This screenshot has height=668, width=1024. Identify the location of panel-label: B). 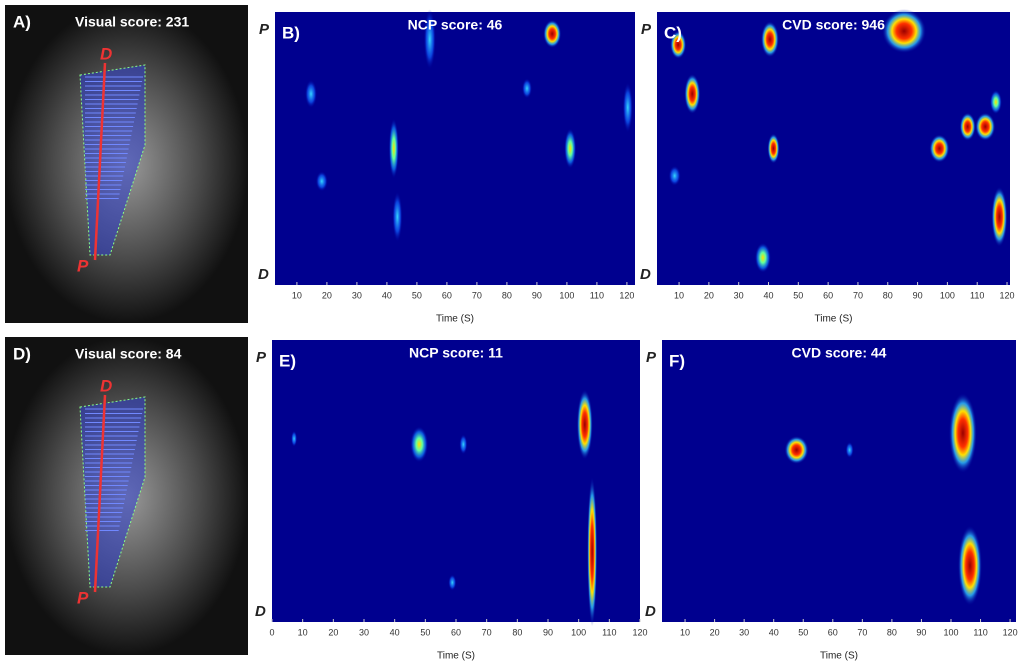
(291, 32).